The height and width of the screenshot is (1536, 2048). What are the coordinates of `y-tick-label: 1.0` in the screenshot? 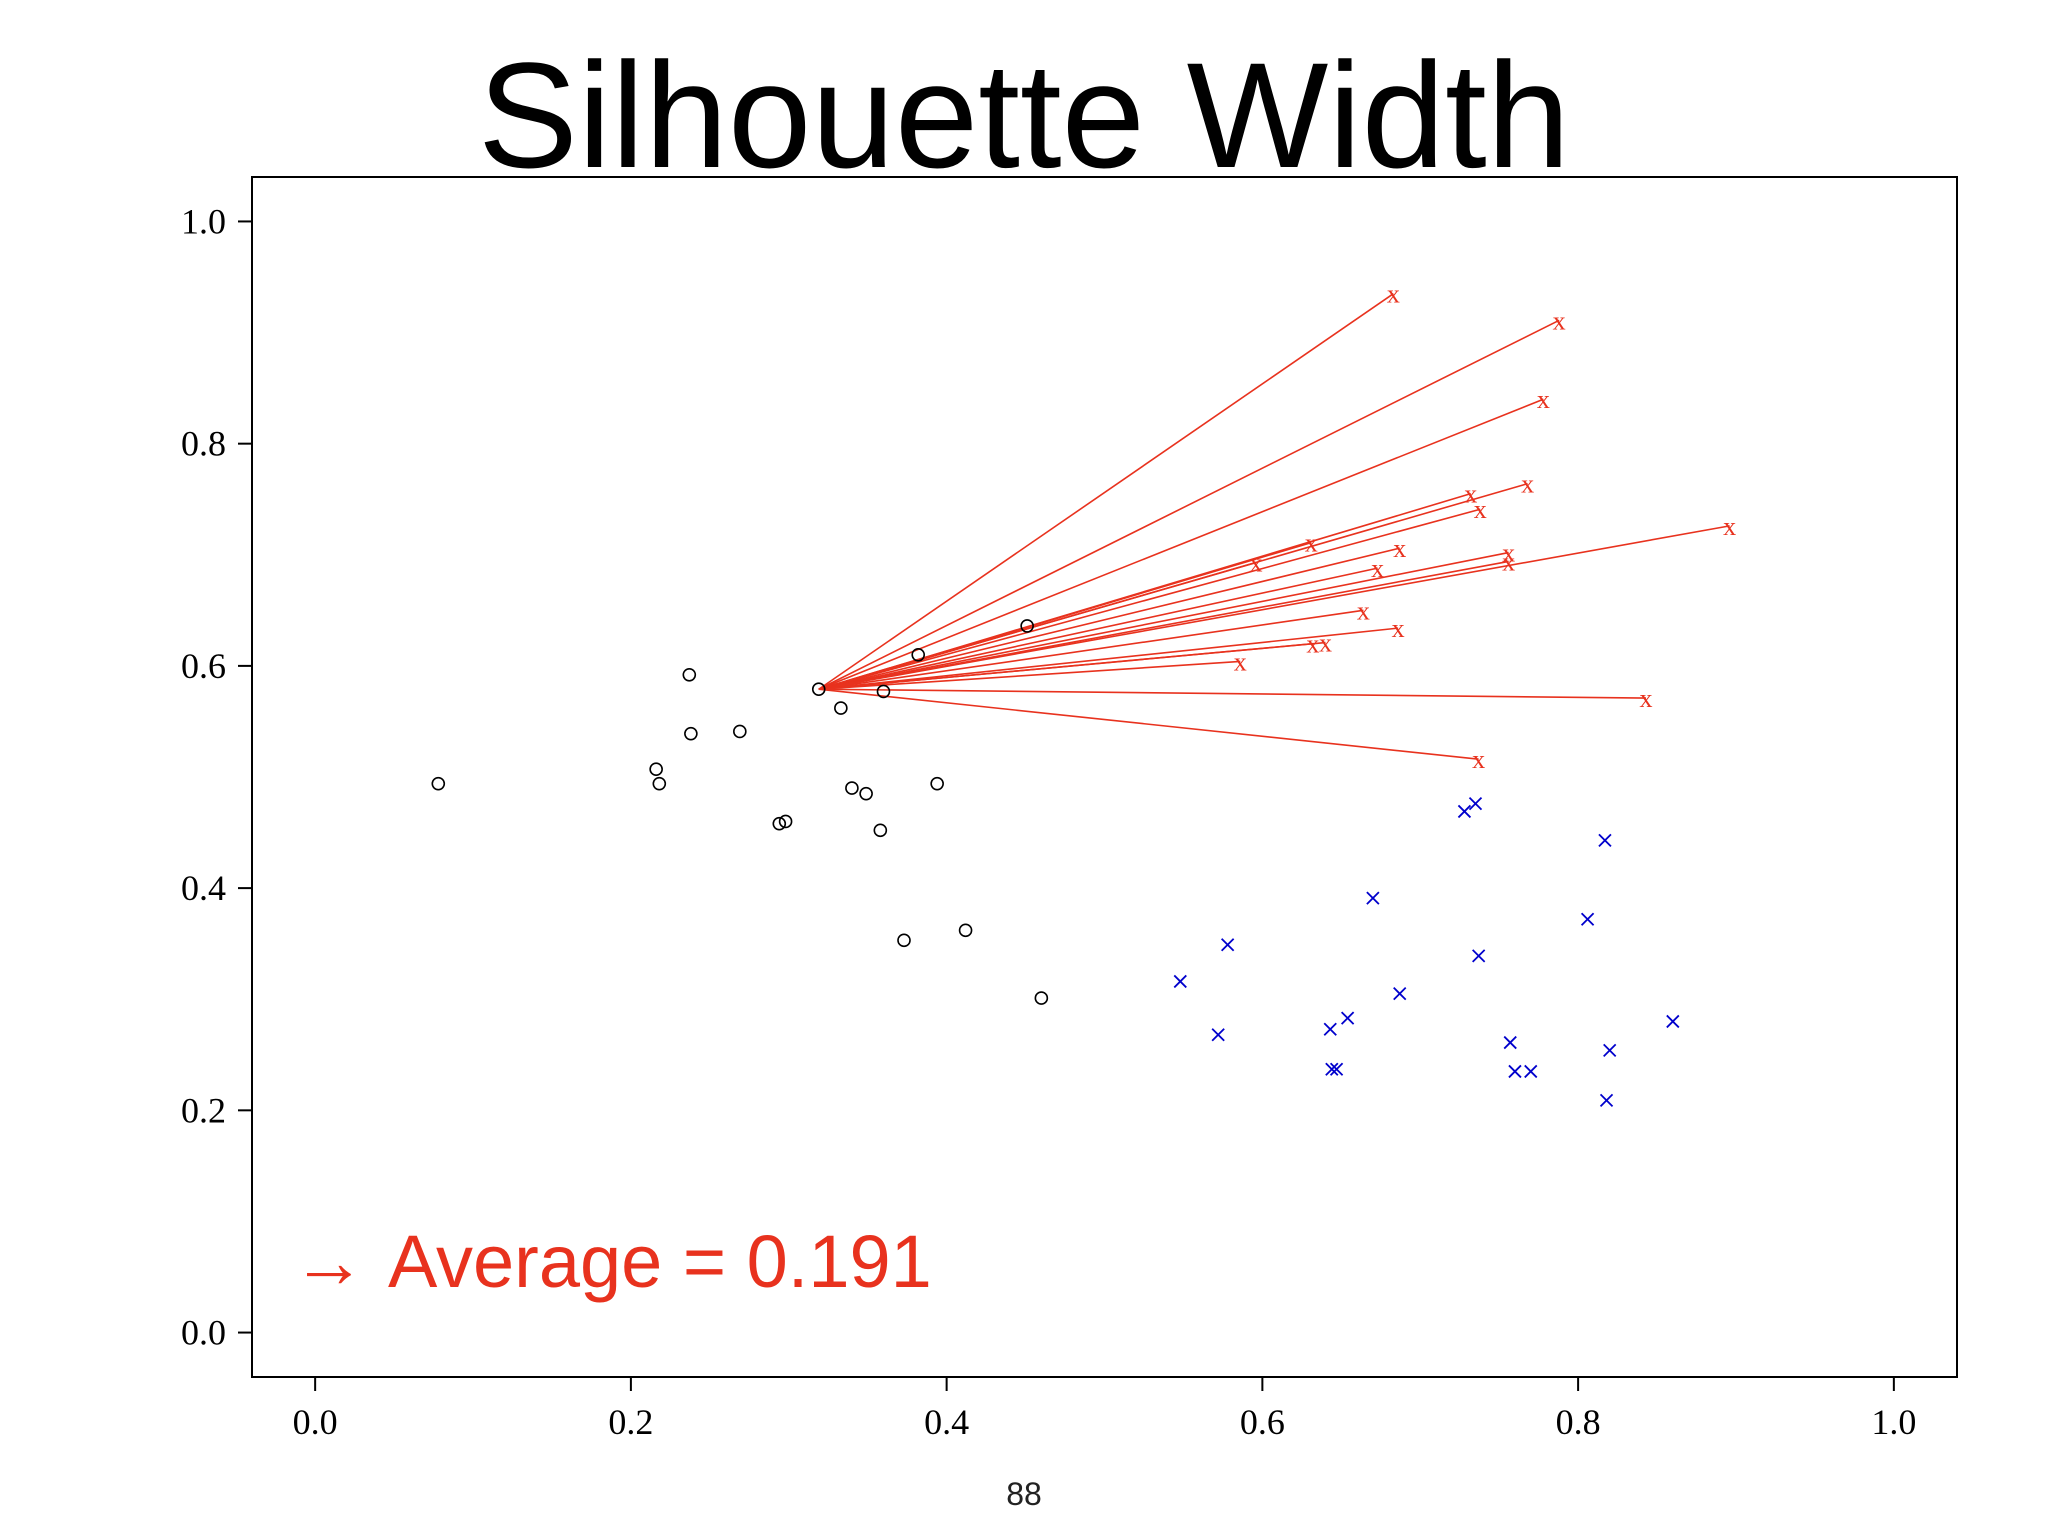 It's located at (203, 221).